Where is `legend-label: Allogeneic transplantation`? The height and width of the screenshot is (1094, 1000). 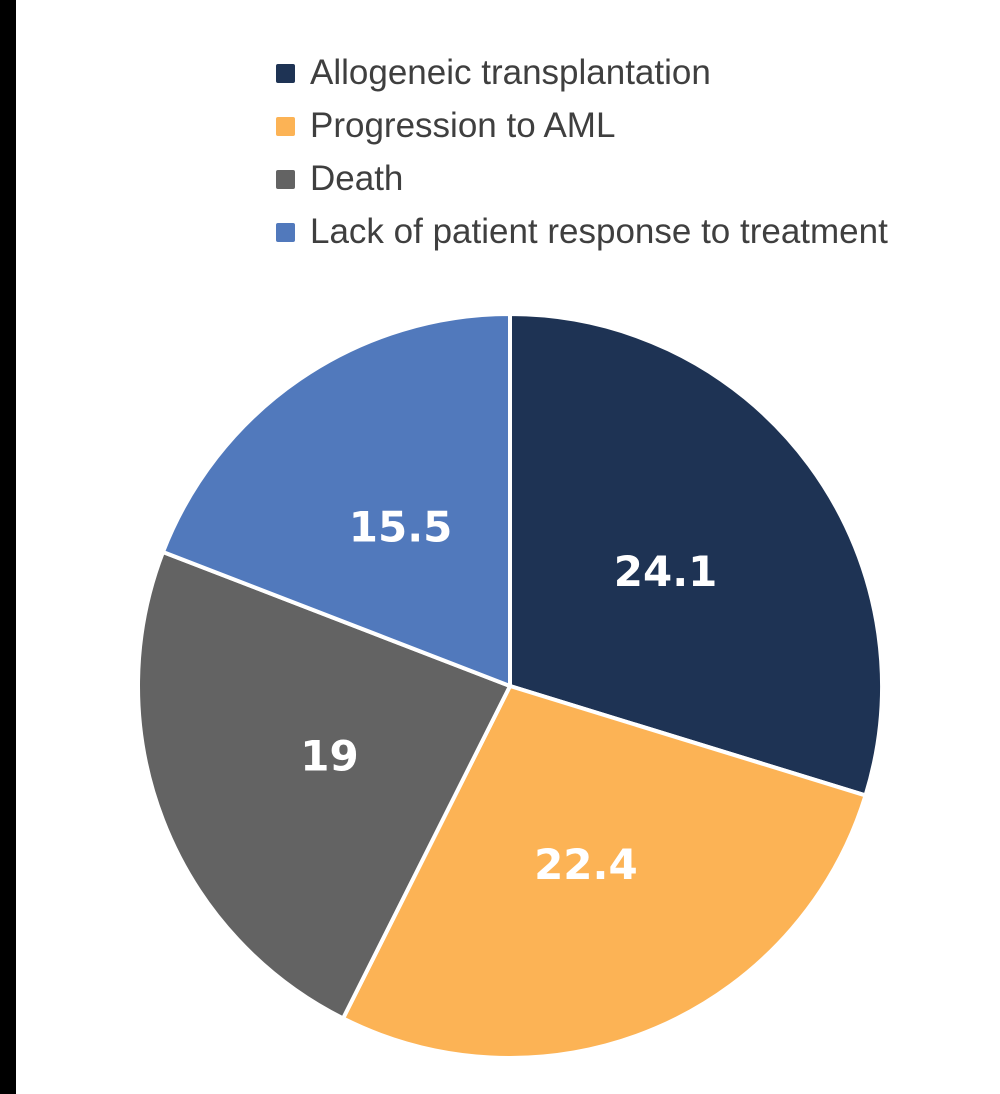 legend-label: Allogeneic transplantation is located at coordinates (510, 72).